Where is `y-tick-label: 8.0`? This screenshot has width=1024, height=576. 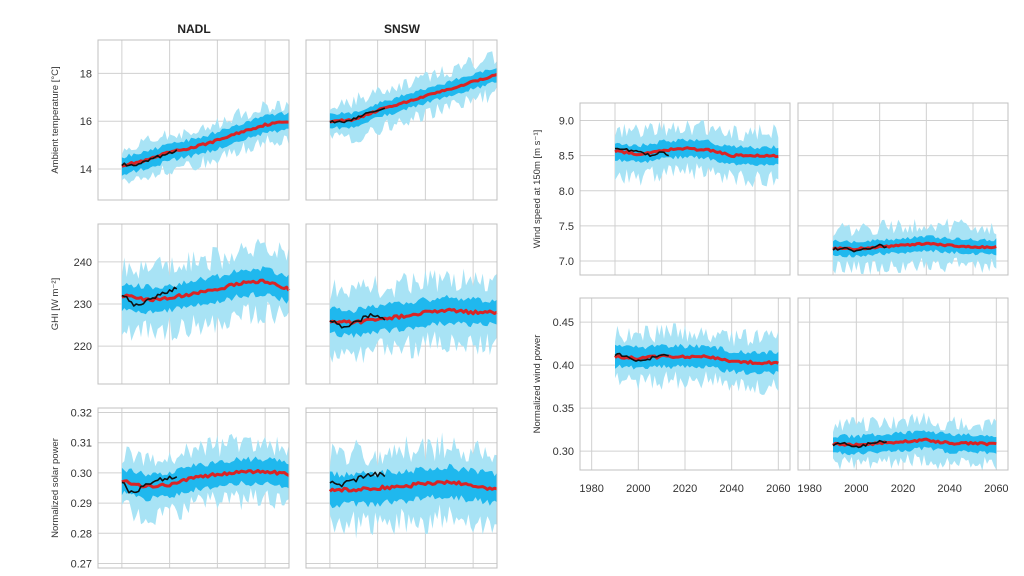 y-tick-label: 8.0 is located at coordinates (566, 192).